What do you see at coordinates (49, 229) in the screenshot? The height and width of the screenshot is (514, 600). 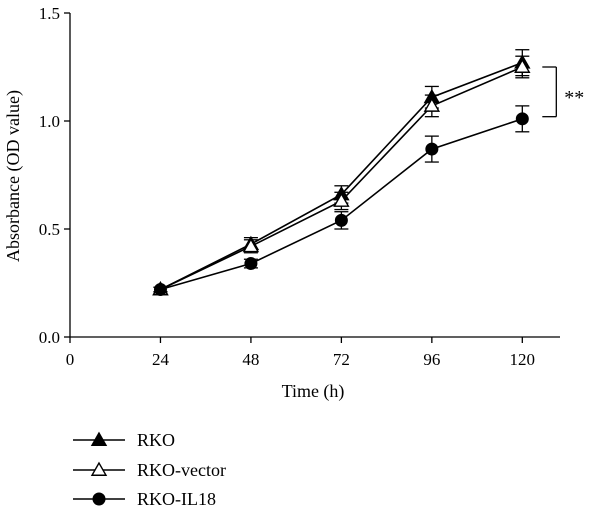 I see `y-tick-label: 0.5` at bounding box center [49, 229].